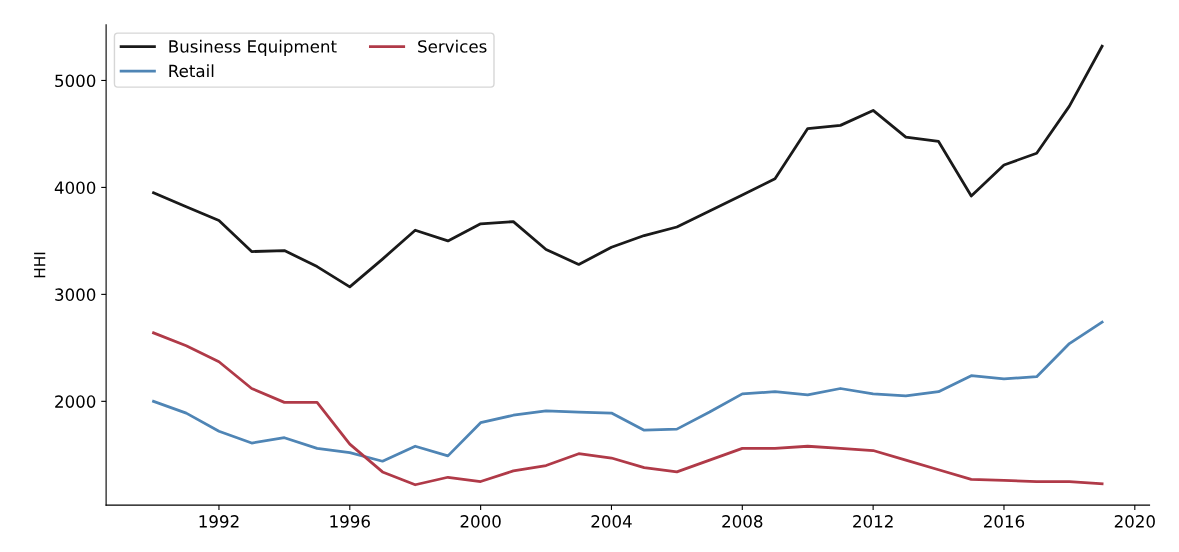 The height and width of the screenshot is (552, 1179). What do you see at coordinates (253, 47) in the screenshot?
I see `legend-label: Business Equipment` at bounding box center [253, 47].